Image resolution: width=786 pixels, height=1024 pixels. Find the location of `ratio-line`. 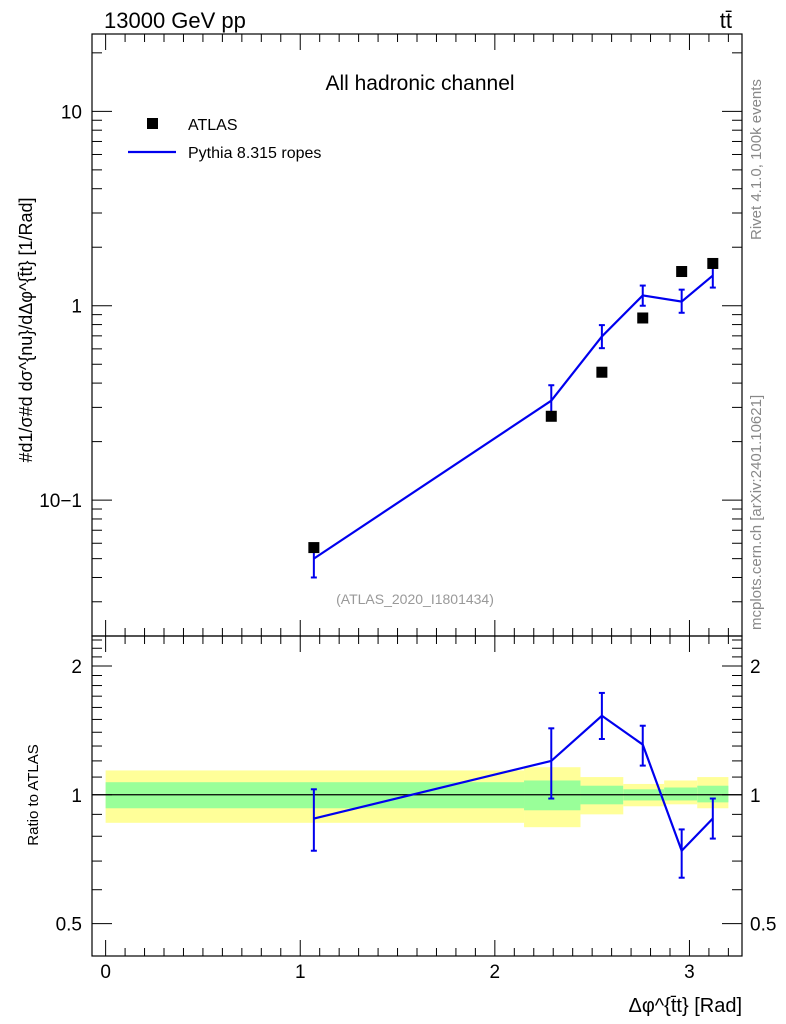

ratio-line is located at coordinates (513, 783).